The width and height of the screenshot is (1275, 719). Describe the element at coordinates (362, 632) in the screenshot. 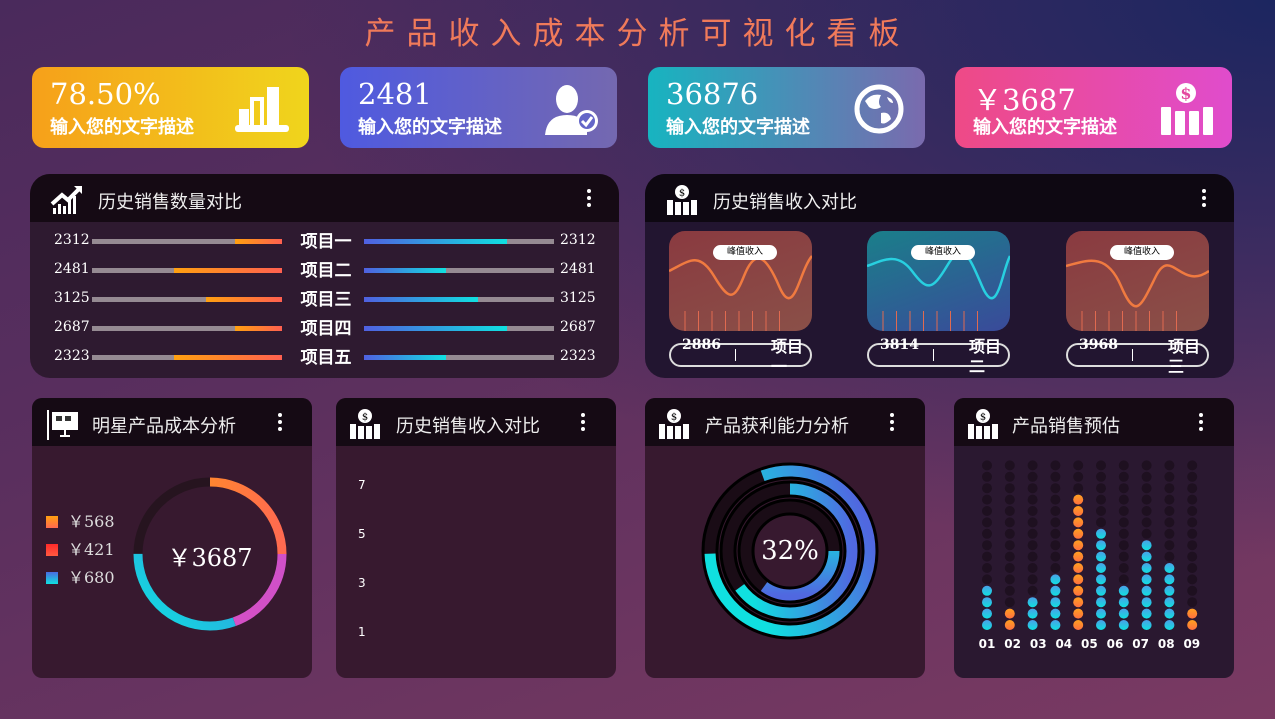

I see `y-tick-label: 1` at that location.